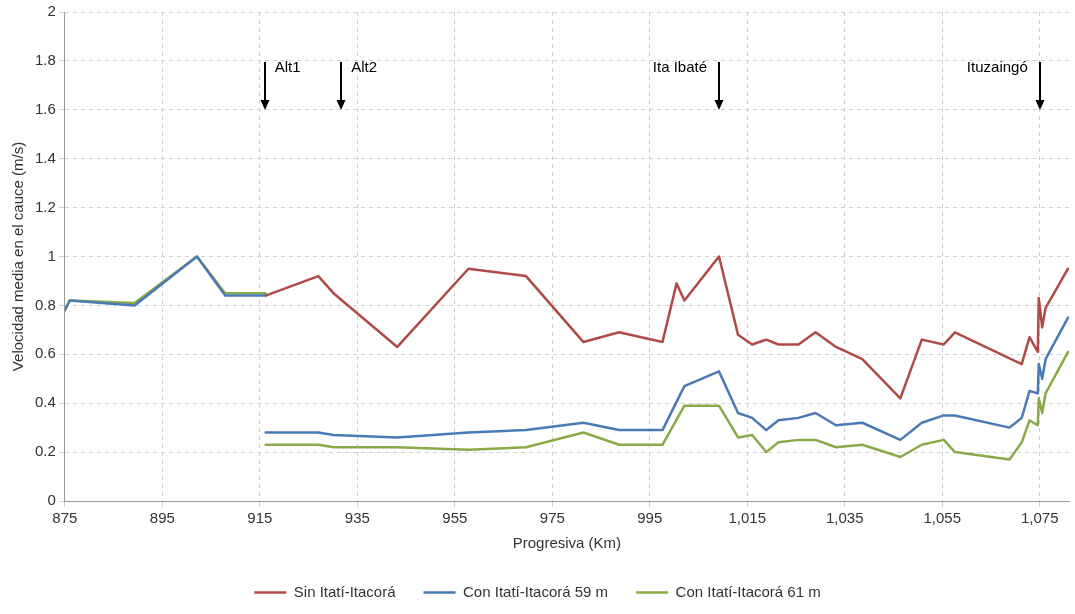 This screenshot has height=614, width=1075. What do you see at coordinates (650, 518) in the screenshot?
I see `x-tick-label: 995` at bounding box center [650, 518].